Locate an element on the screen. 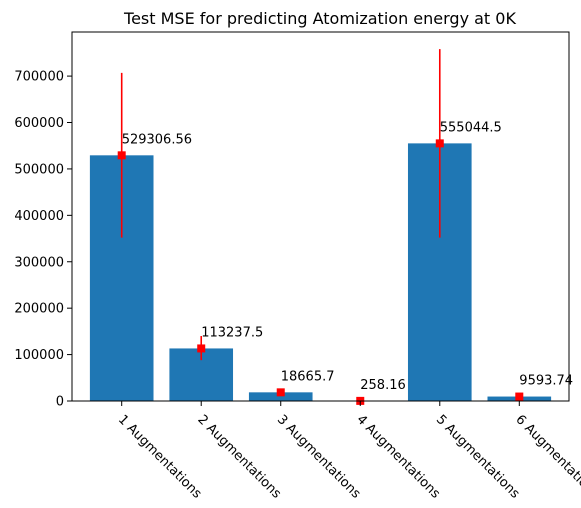 This screenshot has height=508, width=581. y-tick-label-2: 100000 is located at coordinates (39, 355).